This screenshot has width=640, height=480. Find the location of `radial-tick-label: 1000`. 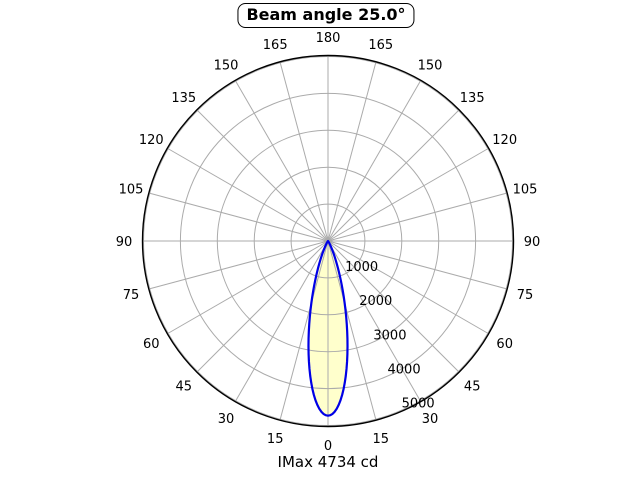

radial-tick-label: 1000 is located at coordinates (361, 267).